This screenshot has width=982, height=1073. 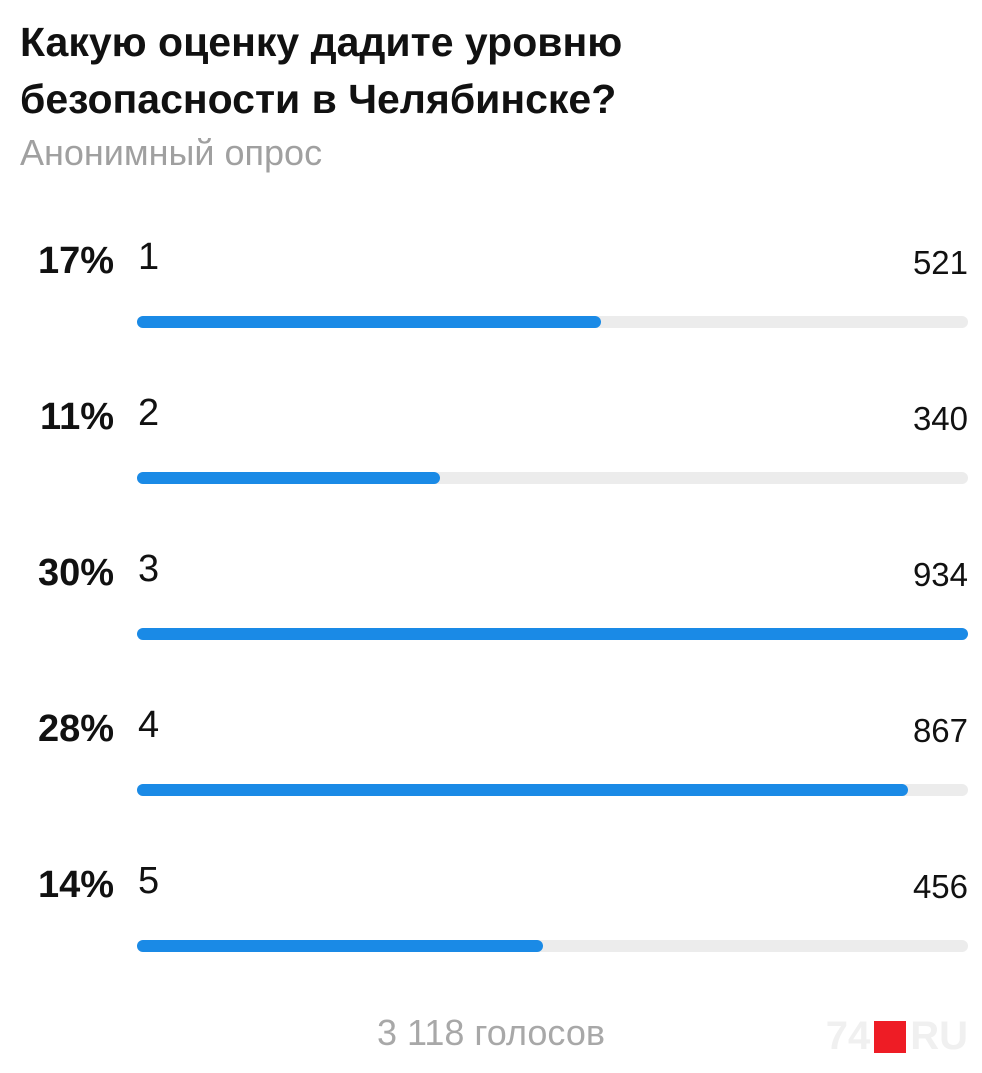 I want to click on option-votes: 521, so click(x=940, y=262).